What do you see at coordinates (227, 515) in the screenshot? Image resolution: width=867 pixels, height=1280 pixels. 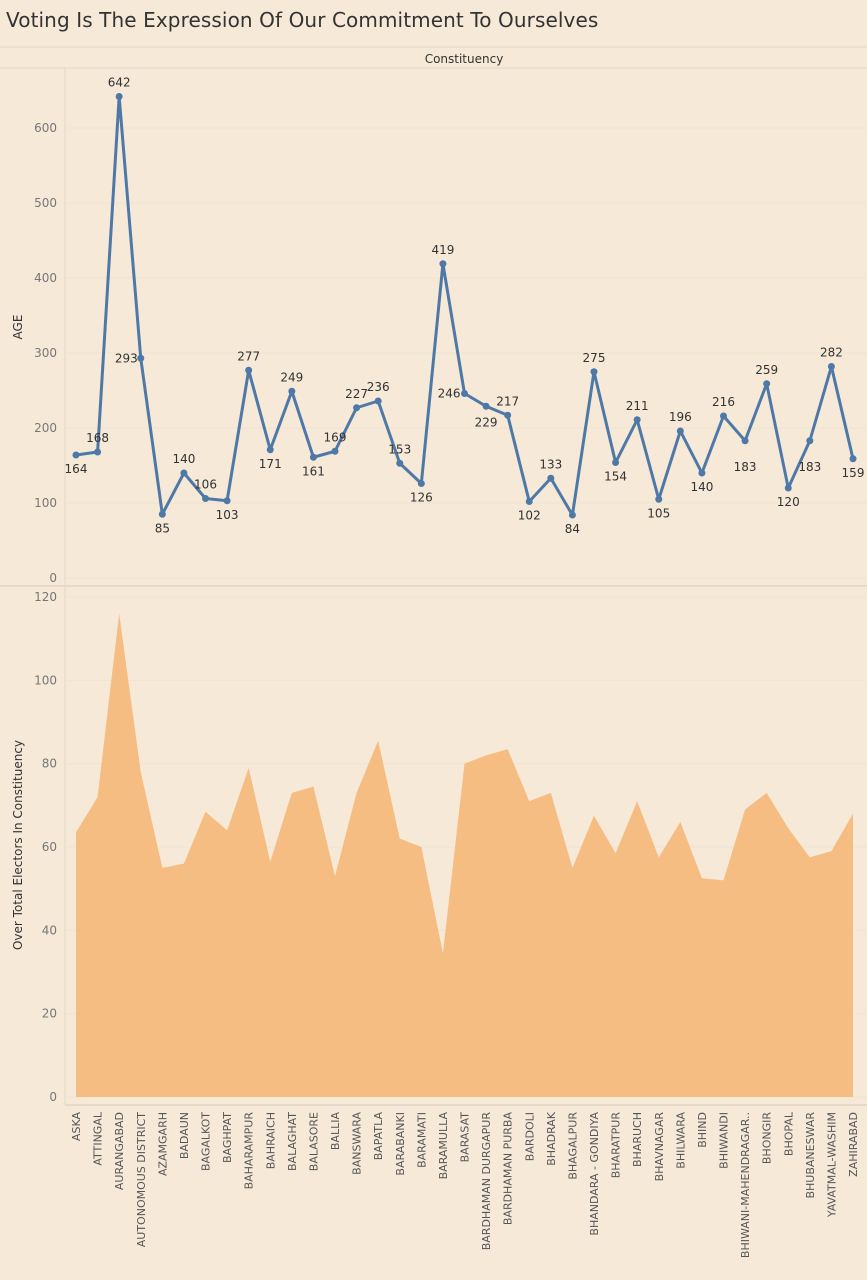 I see `data-label-age: 103` at bounding box center [227, 515].